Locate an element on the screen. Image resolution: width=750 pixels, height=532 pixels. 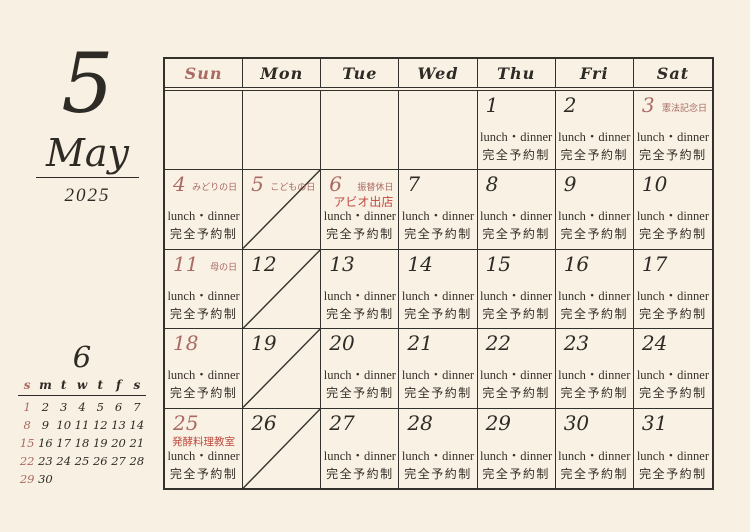
day-cell-1: 1 lunch・dinner 完全予約制 is located at coordinates (516, 131).